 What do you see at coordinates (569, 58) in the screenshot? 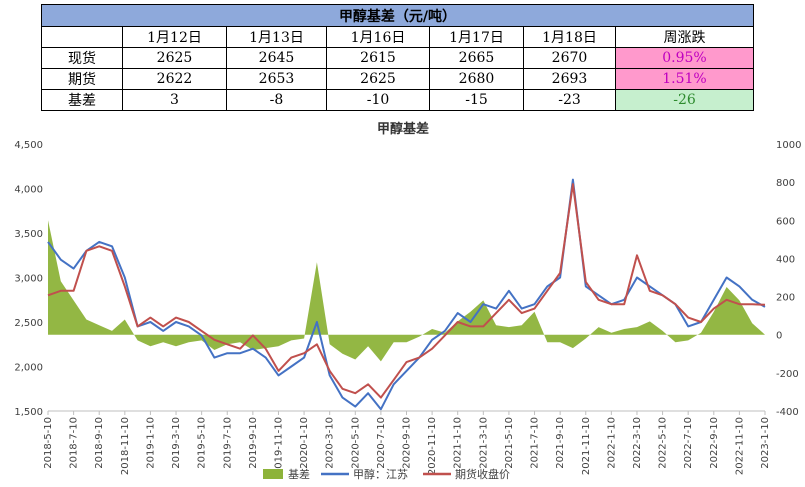
I see `table-cell: 2670` at bounding box center [569, 58].